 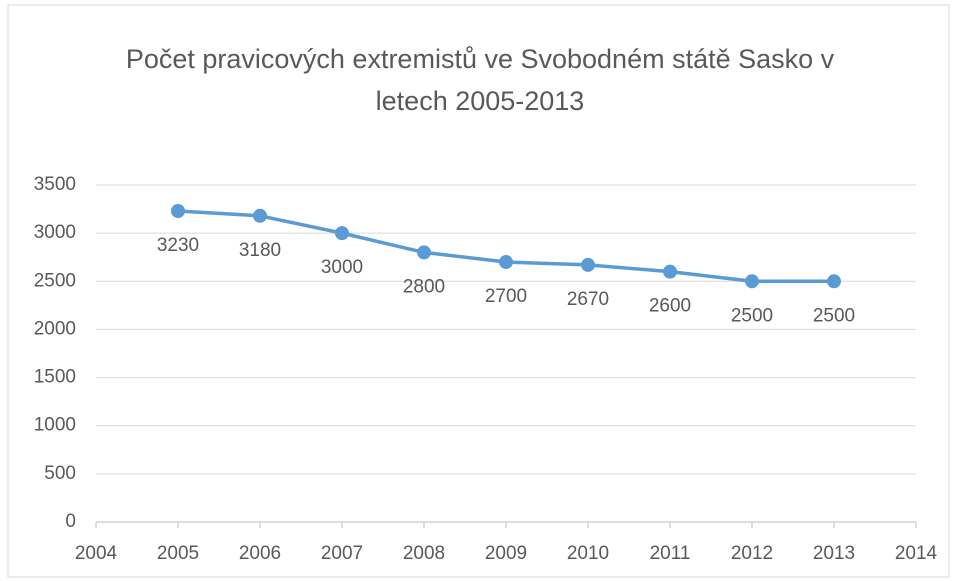 I want to click on data-label: 3180, so click(x=260, y=250).